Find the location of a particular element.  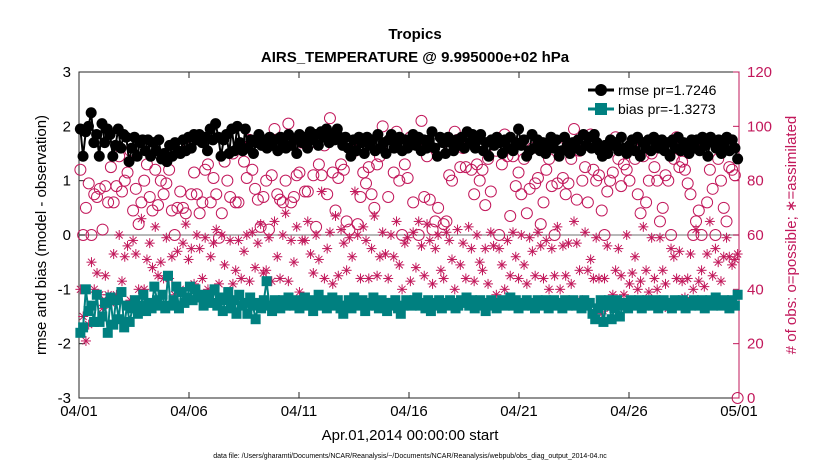

x-tick-label: 04/26 is located at coordinates (629, 411).